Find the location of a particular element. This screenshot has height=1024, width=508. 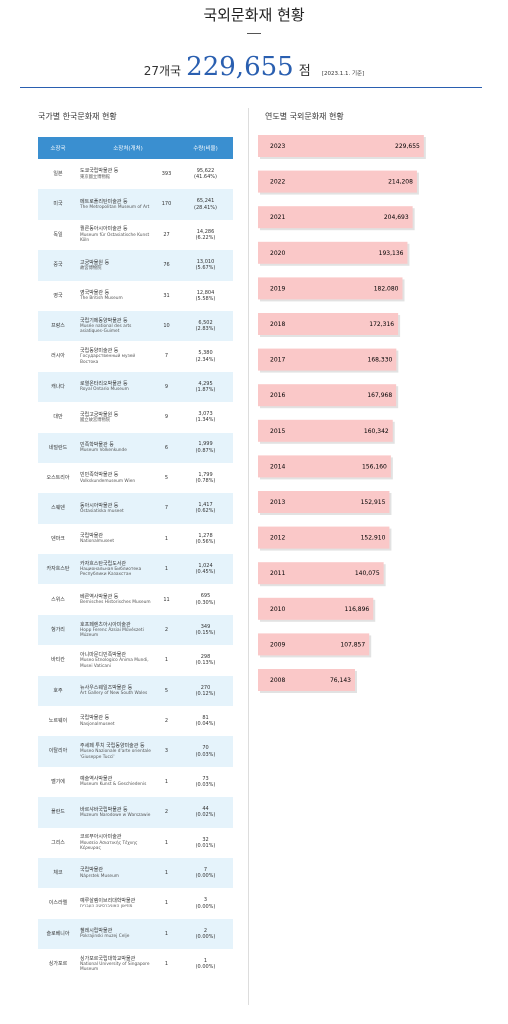

chart-title: 연도별 국외문화재 현황 is located at coordinates (304, 116).